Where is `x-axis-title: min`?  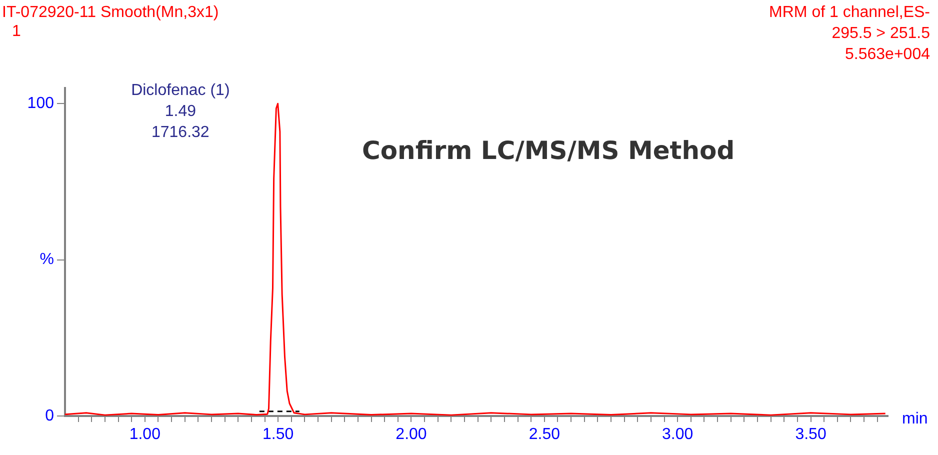
x-axis-title: min is located at coordinates (915, 419).